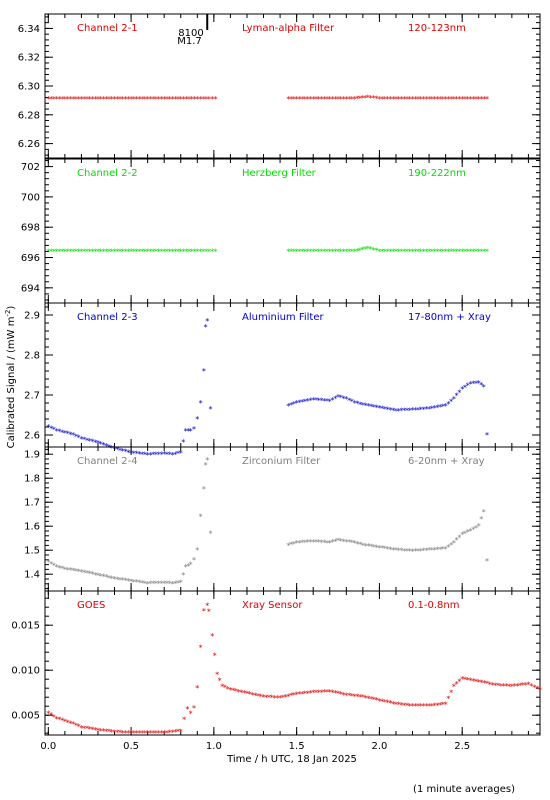  What do you see at coordinates (32, 356) in the screenshot?
I see `y-tick-label: 2.8` at bounding box center [32, 356].